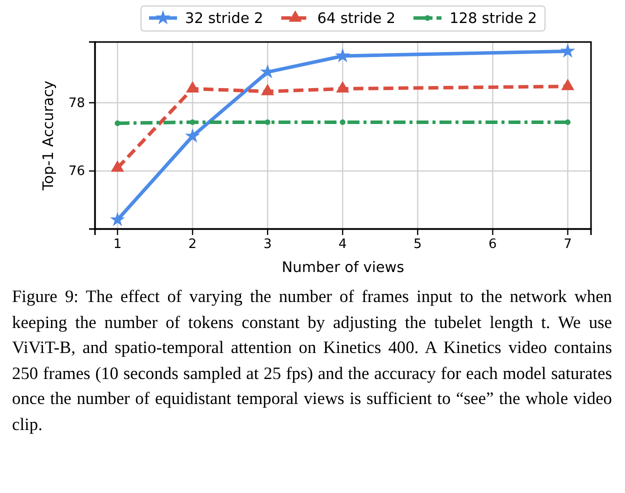 This screenshot has height=493, width=625. I want to click on x-tick-label: 1, so click(117, 244).